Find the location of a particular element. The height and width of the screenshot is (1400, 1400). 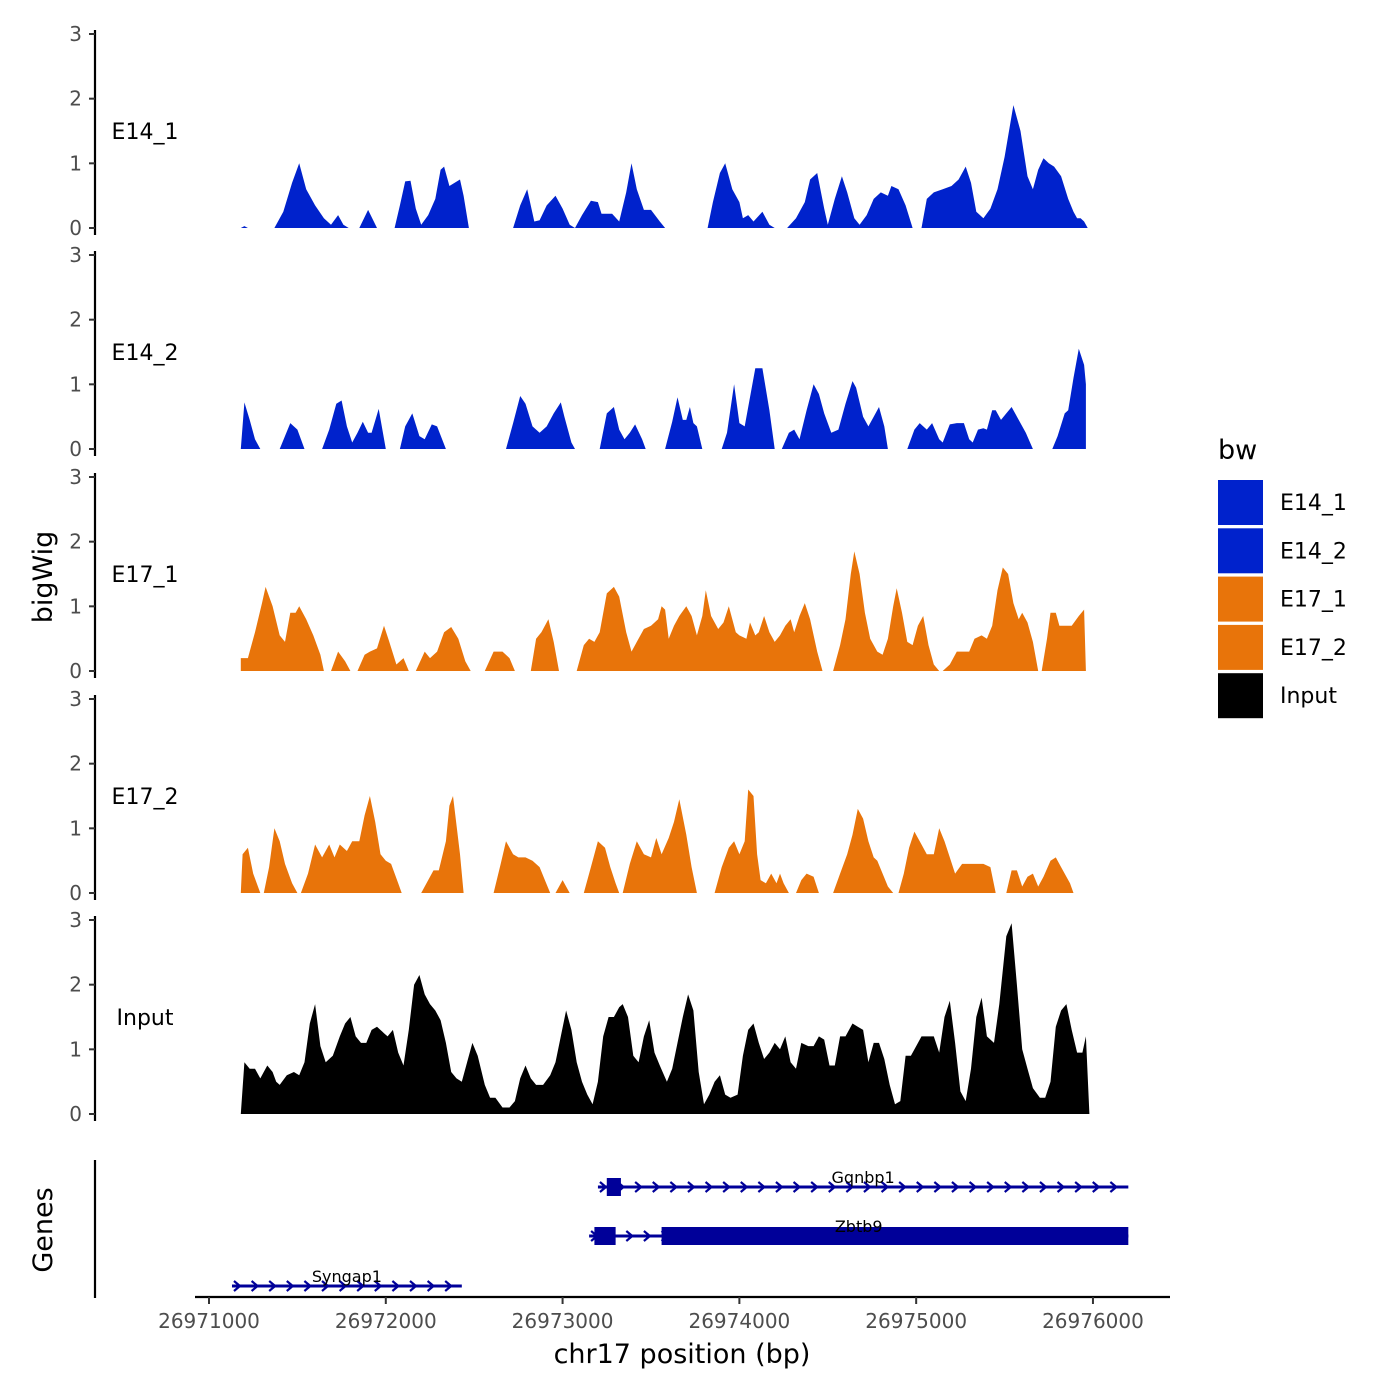

gene-Syngap1: Syngap1 is located at coordinates (346, 1279).